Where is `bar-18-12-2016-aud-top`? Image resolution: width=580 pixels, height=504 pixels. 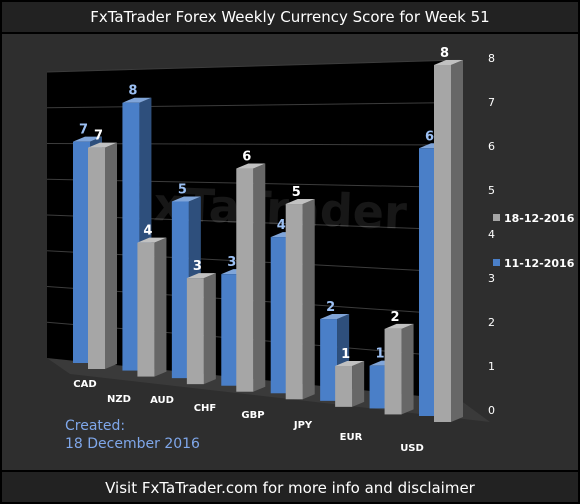 bar-18-12-2016-aud-top is located at coordinates (201, 276).